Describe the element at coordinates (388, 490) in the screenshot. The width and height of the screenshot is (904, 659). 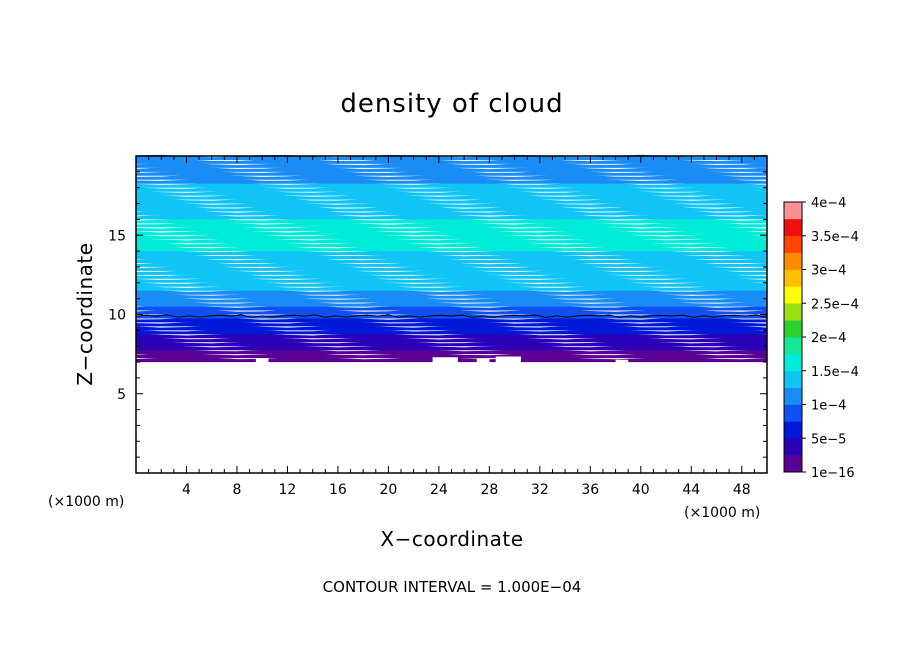
I see `x-tick-label: 20` at that location.